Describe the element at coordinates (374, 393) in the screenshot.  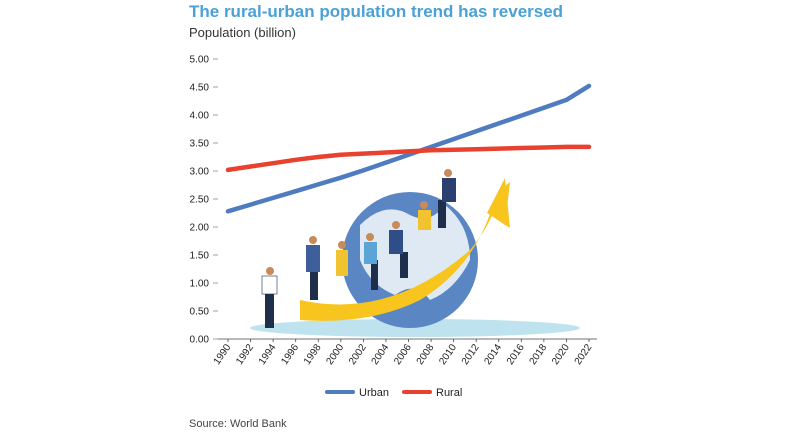
I see `legend-label-urban: Urban` at that location.